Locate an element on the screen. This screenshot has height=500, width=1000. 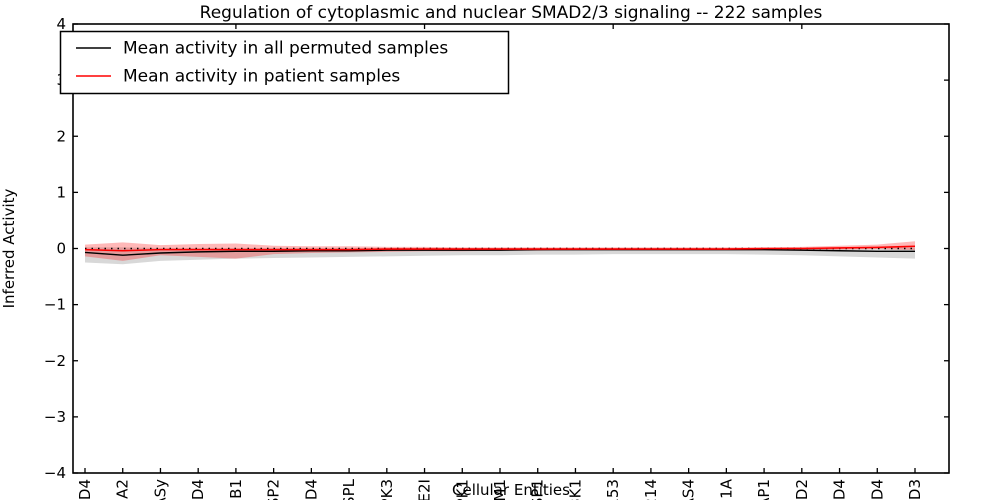
x-tick-label: MAPK3 is located at coordinates (387, 489).